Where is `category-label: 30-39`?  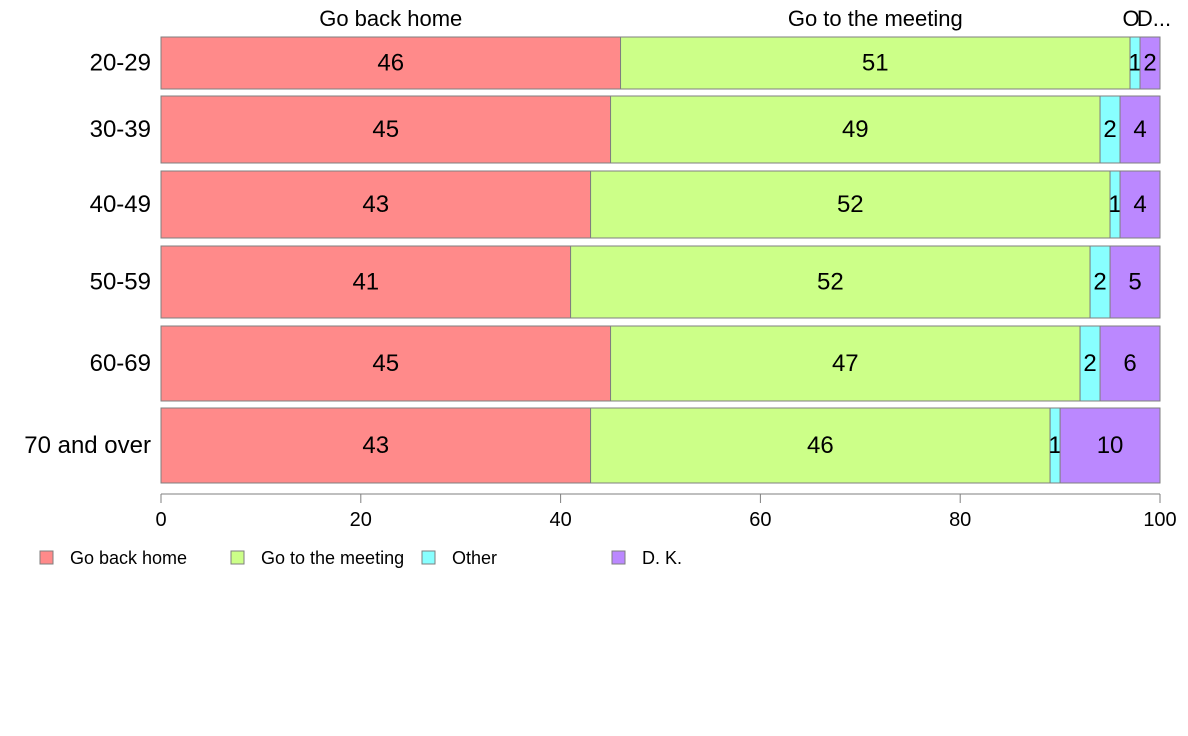 category-label: 30-39 is located at coordinates (120, 129).